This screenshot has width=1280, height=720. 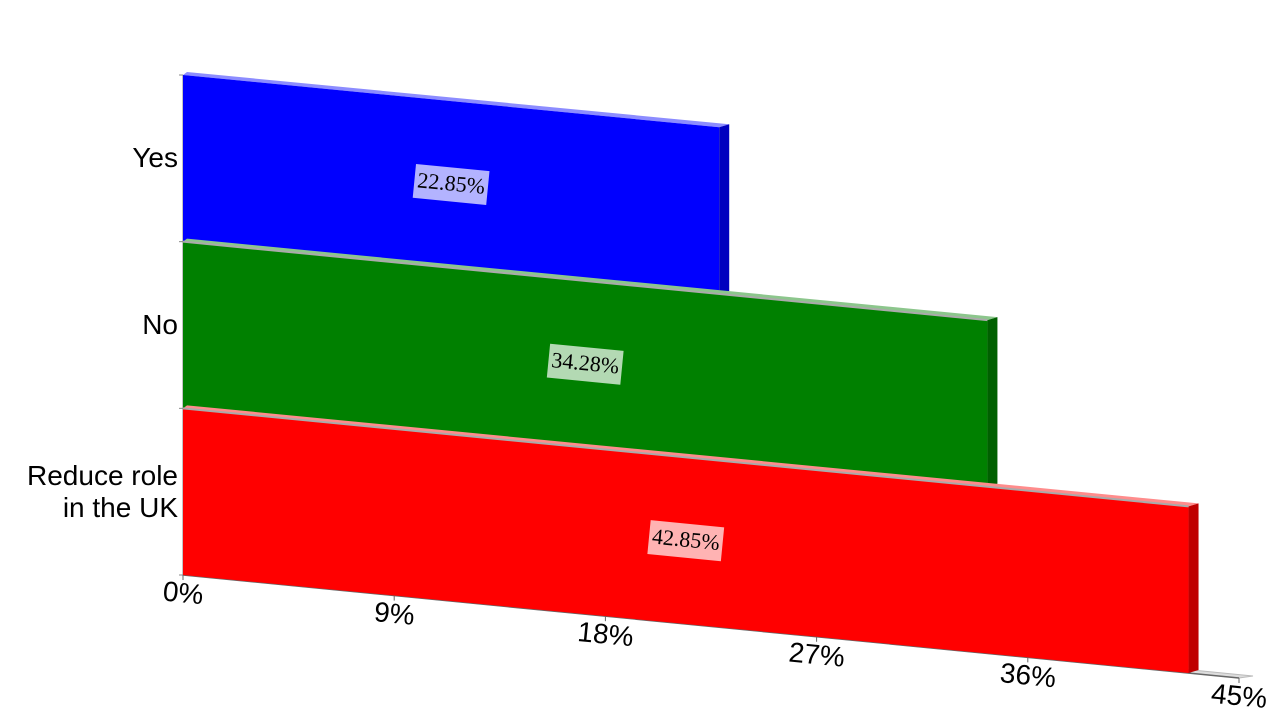 What do you see at coordinates (1028, 675) in the screenshot?
I see `x-tick-label: 36%` at bounding box center [1028, 675].